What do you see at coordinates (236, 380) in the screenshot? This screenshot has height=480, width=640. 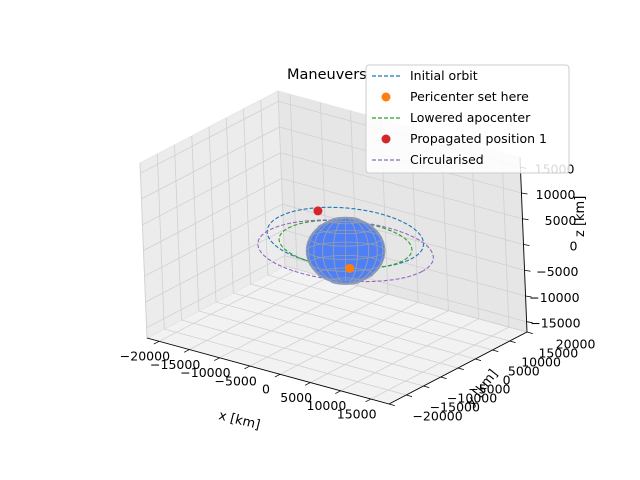 I see `x-tick-label: −5000` at bounding box center [236, 380].